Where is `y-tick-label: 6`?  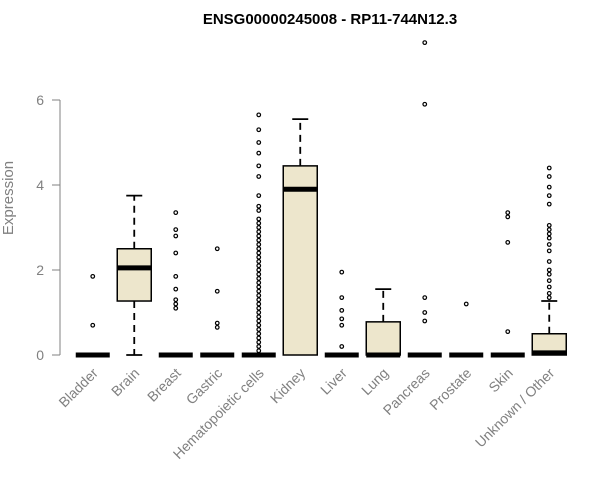 y-tick-label: 6 is located at coordinates (40, 100).